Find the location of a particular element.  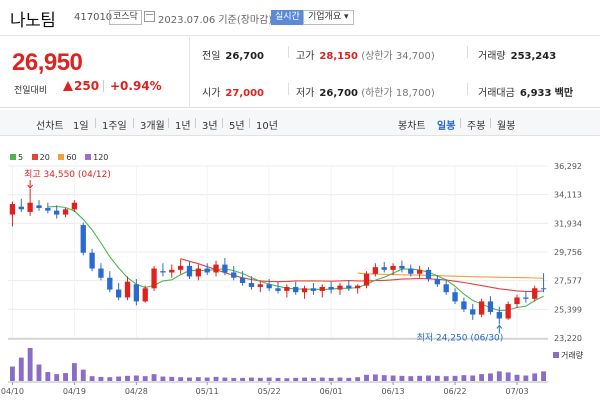

legend-ma120: 120 is located at coordinates (96, 157).